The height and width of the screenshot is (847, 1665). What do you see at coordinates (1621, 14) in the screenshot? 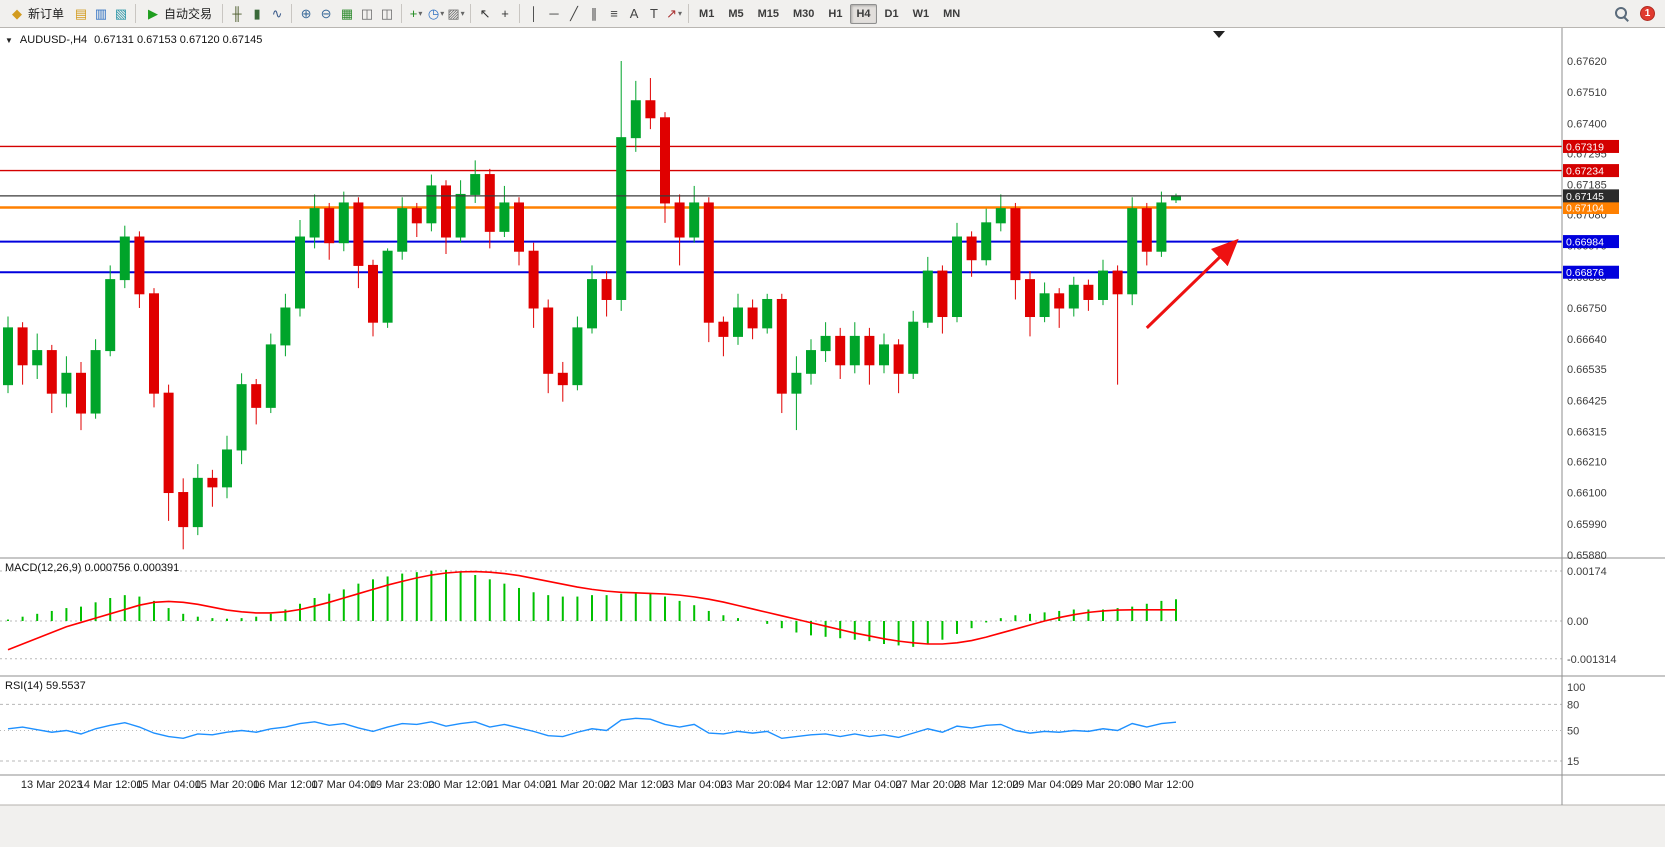
I see `search-icon` at bounding box center [1621, 14].